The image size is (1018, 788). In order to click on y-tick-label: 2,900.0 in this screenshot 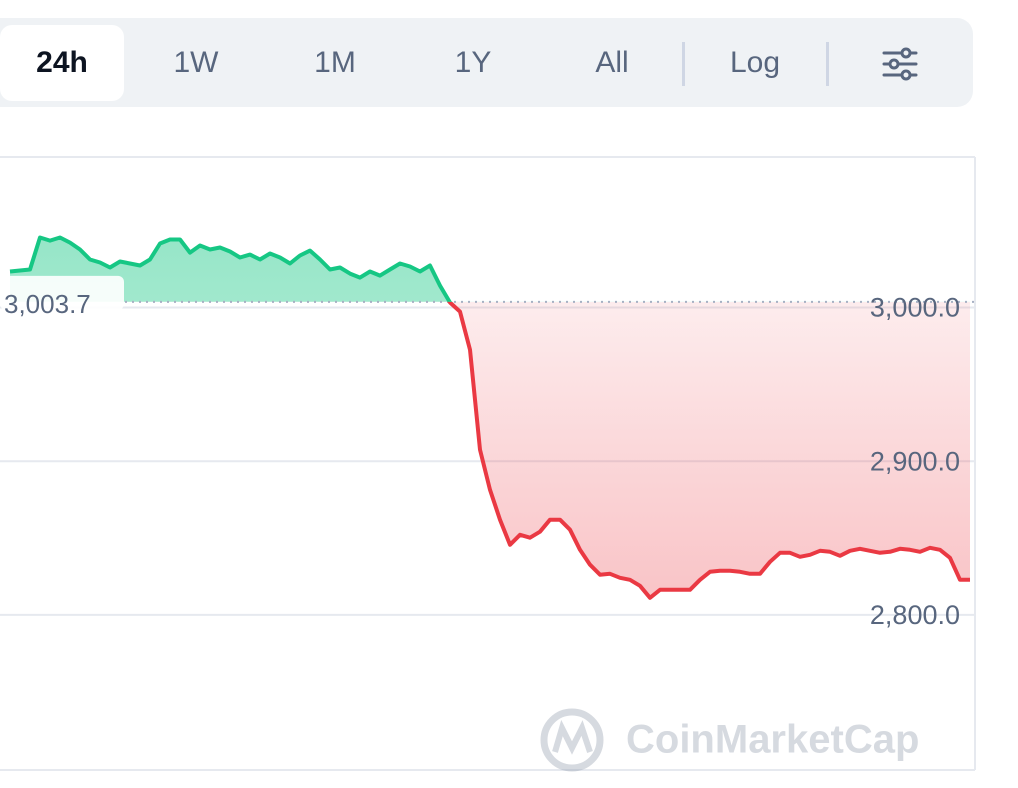, I will do `click(915, 461)`.